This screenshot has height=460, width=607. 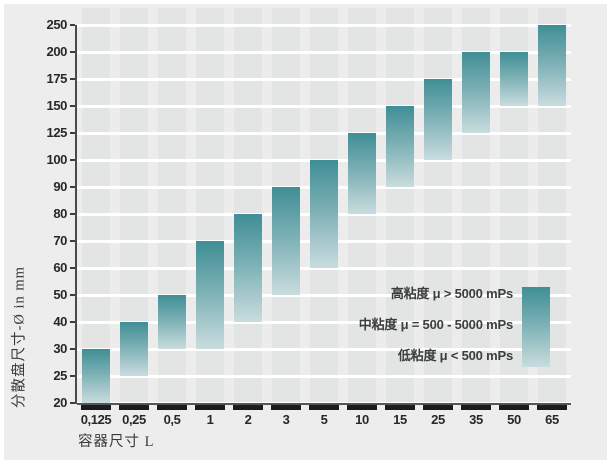 I want to click on x-axis-line, so click(x=324, y=404).